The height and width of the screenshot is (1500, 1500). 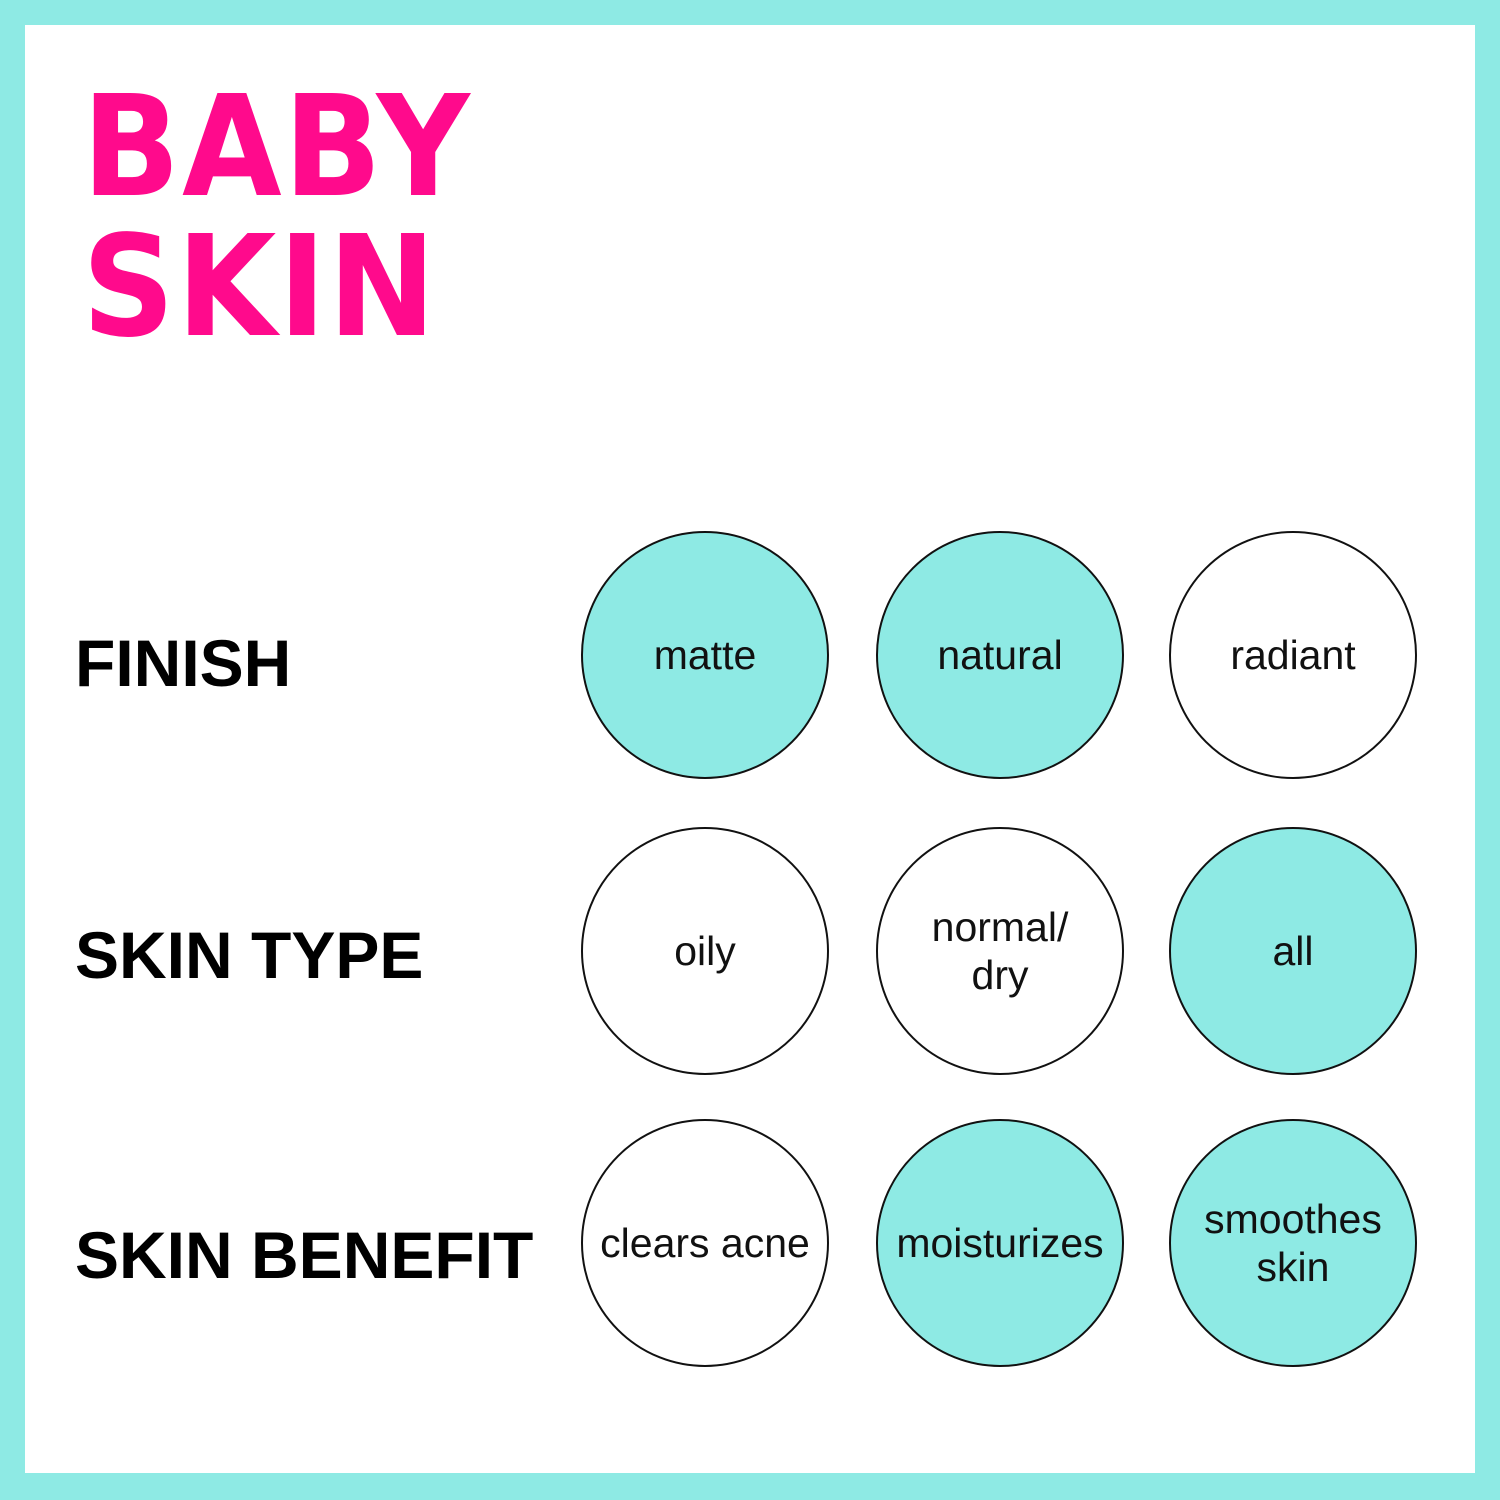 I want to click on option-circle: normal/ dry, so click(x=1000, y=951).